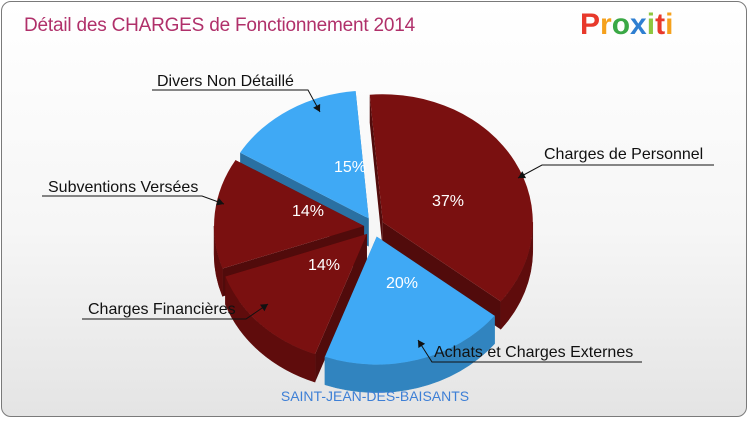 The image size is (750, 421). What do you see at coordinates (308, 211) in the screenshot?
I see `slice-pct-subventions-vers-es: 14%` at bounding box center [308, 211].